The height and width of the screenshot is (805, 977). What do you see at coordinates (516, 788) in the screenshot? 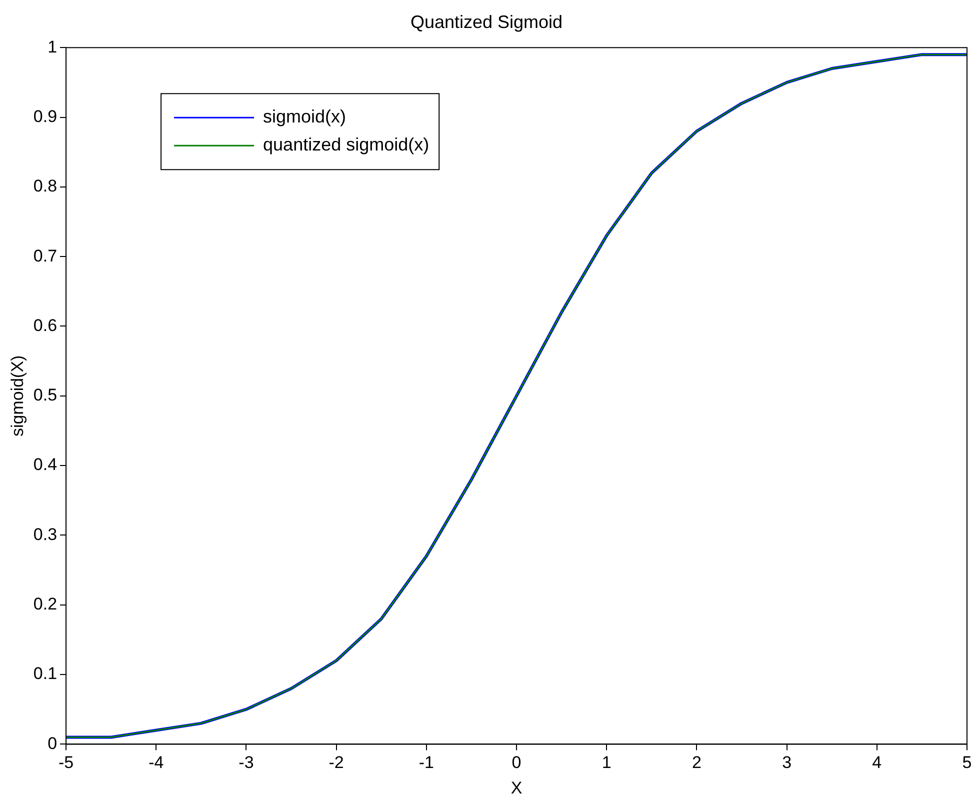
I see `x-axis-title: X` at bounding box center [516, 788].